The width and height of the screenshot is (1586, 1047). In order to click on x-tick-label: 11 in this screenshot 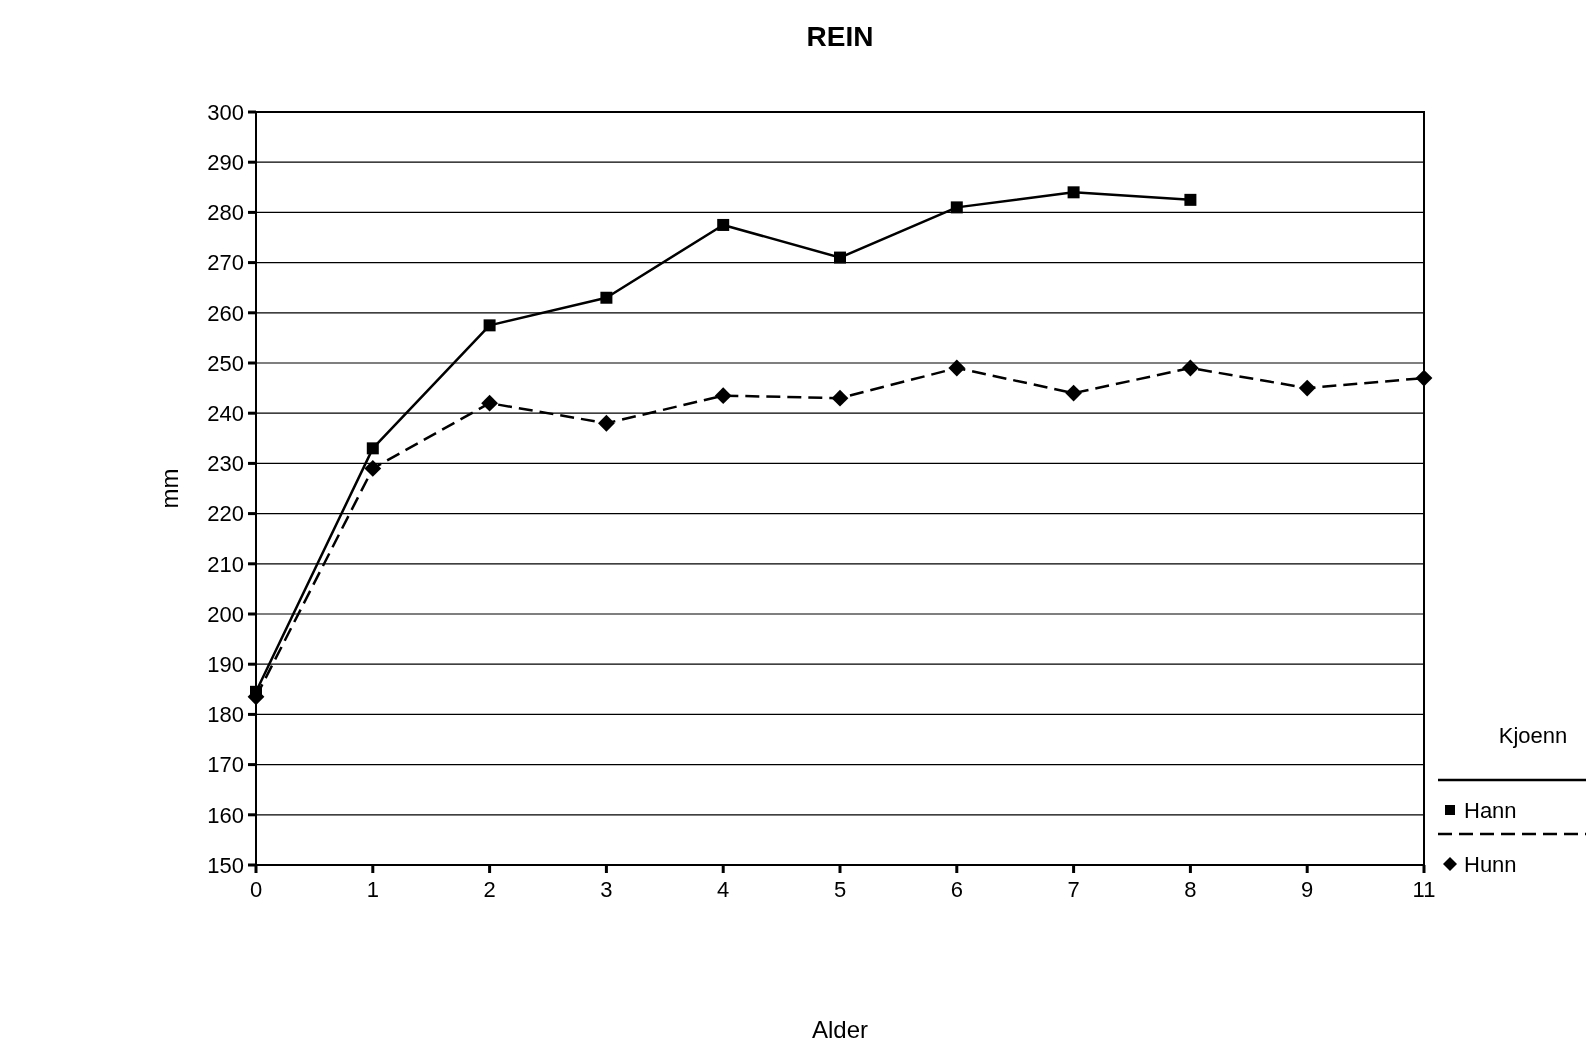, I will do `click(1424, 889)`.